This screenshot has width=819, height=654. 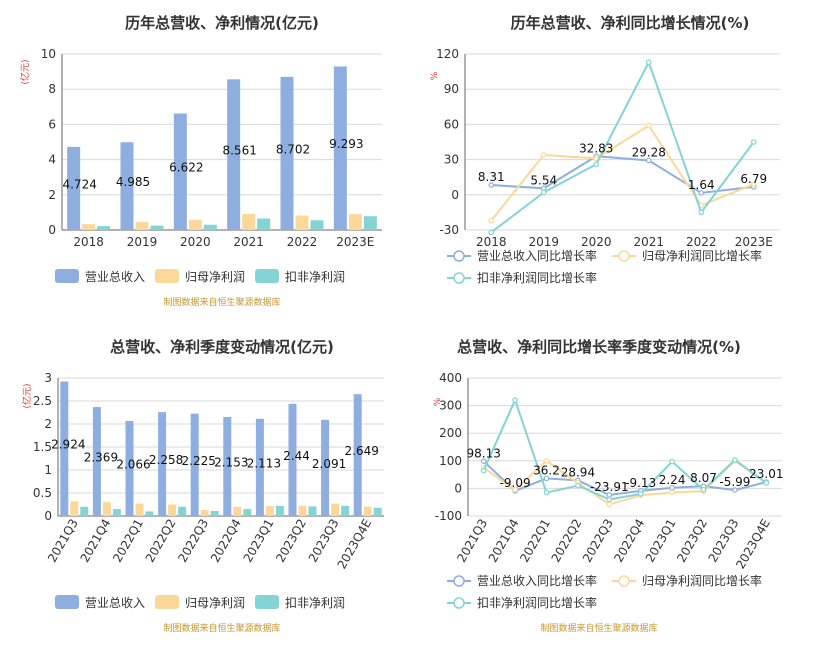 What do you see at coordinates (702, 255) in the screenshot?
I see `legend-label: 归母净利润同比增长率` at bounding box center [702, 255].